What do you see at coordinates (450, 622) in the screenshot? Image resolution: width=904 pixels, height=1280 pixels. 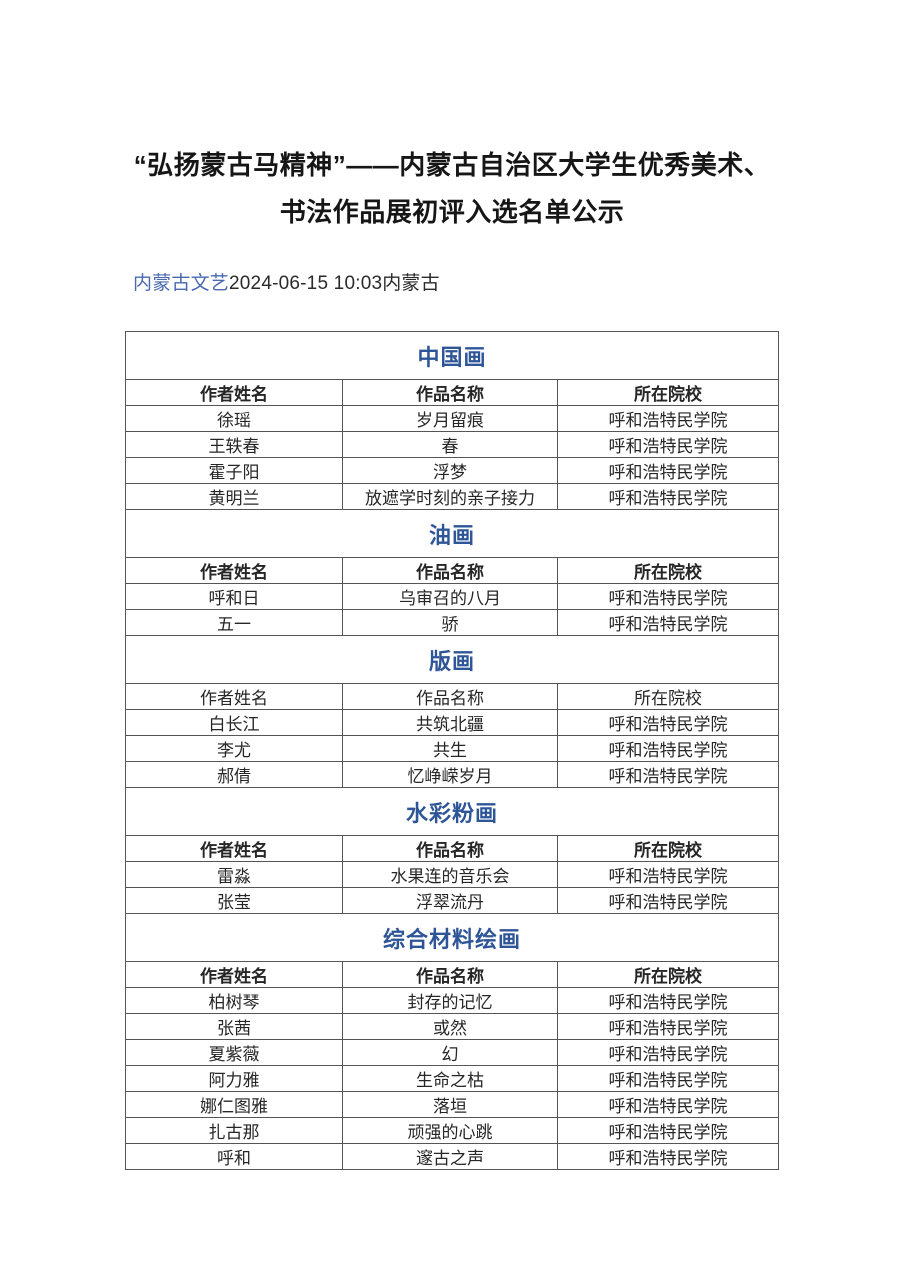 I see `work-title-cell: 骄` at bounding box center [450, 622].